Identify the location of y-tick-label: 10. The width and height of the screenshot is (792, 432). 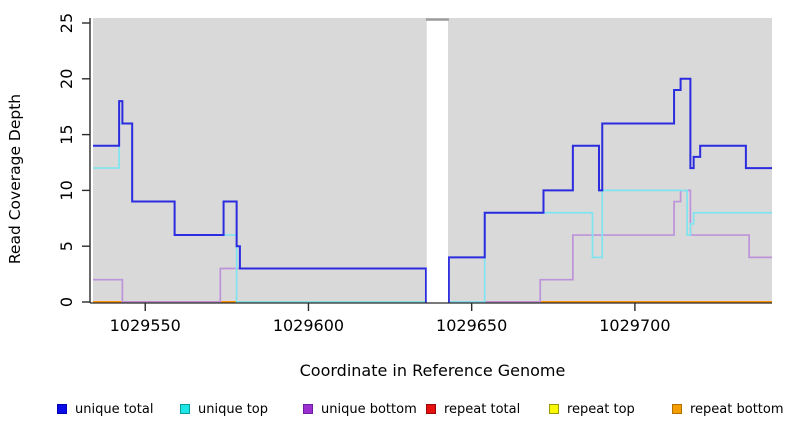
(66, 190).